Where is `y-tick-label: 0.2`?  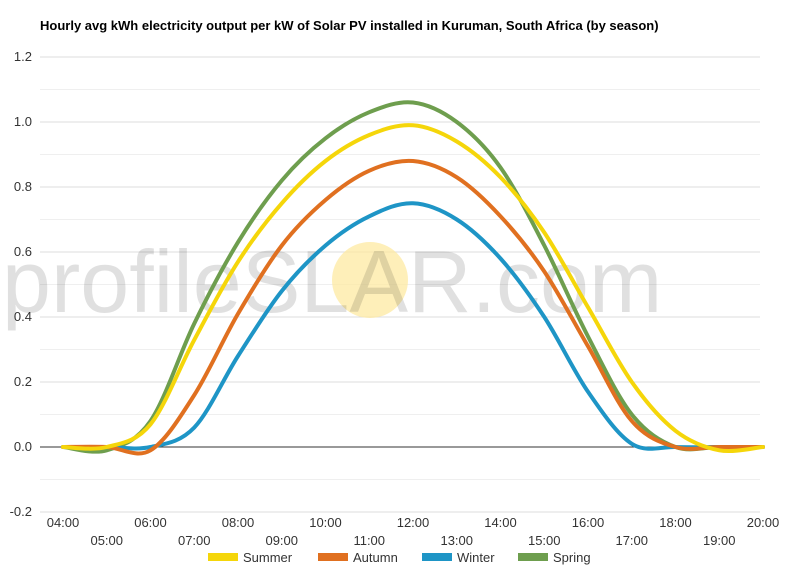
y-tick-label: 0.2 is located at coordinates (23, 381).